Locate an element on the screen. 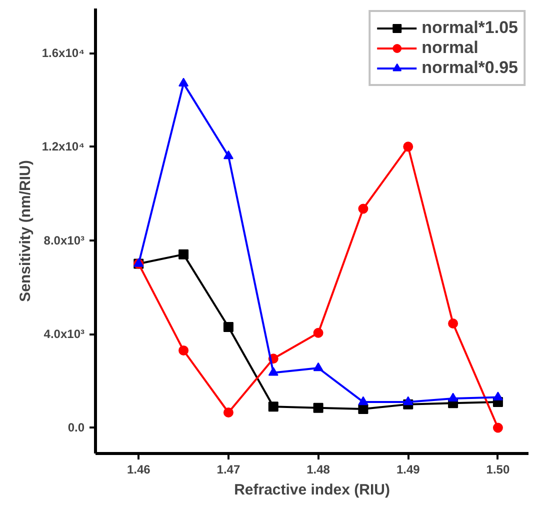 Image resolution: width=534 pixels, height=513 pixels. x-tick-label: 1.49 is located at coordinates (408, 469).